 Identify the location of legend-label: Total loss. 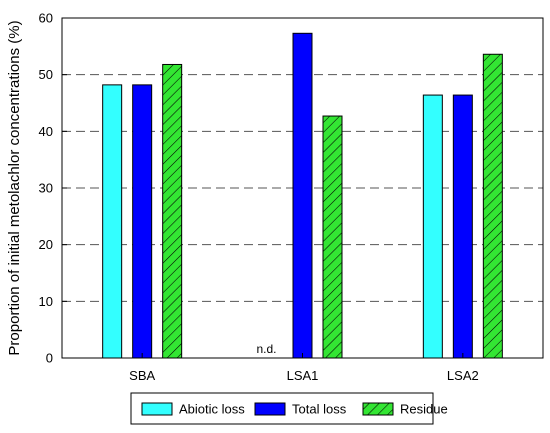
(319, 409).